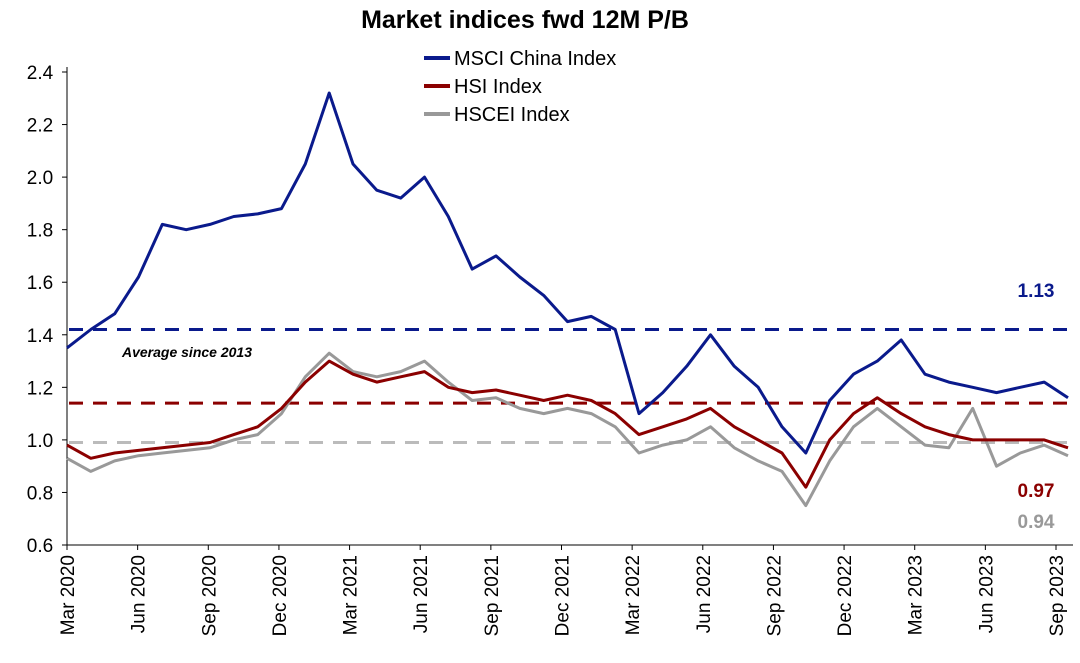  What do you see at coordinates (40, 546) in the screenshot?
I see `y-tick-label: 0.6` at bounding box center [40, 546].